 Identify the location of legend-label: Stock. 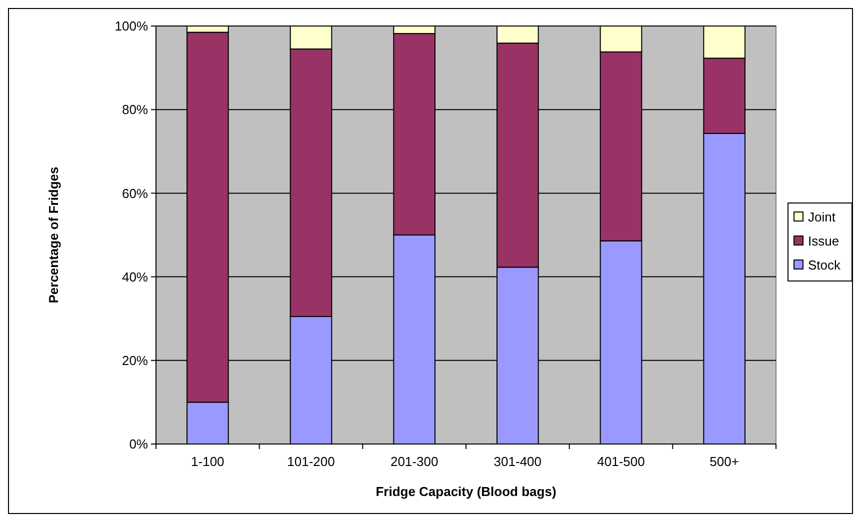
(825, 265).